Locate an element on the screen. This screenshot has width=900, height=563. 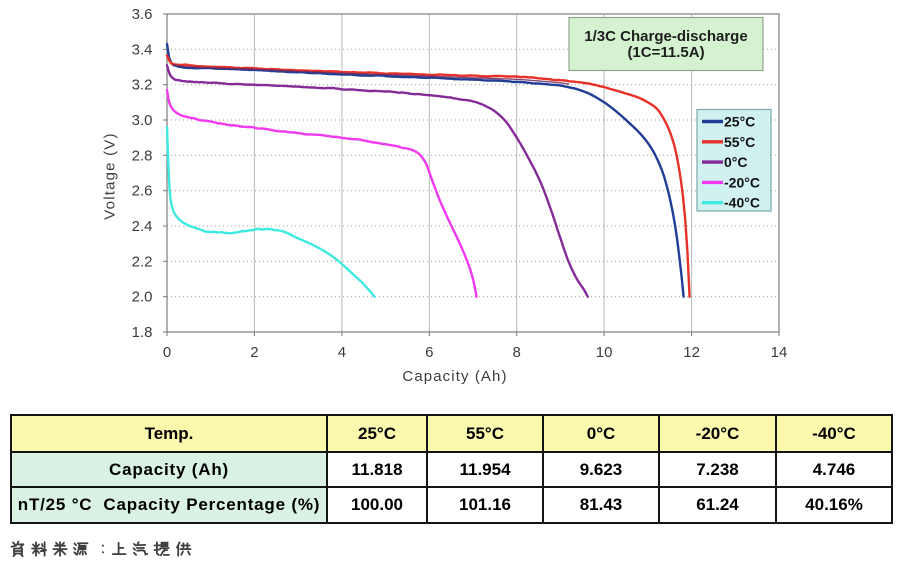
svg-text: Capacity (Ah) is located at coordinates (454, 376).